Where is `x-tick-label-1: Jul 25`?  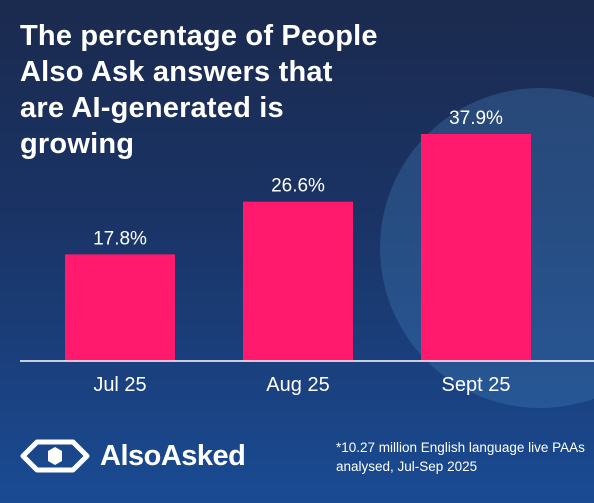 x-tick-label-1: Jul 25 is located at coordinates (119, 385).